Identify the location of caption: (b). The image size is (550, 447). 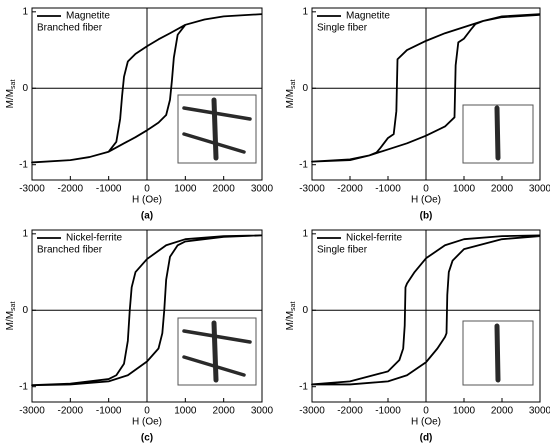
(426, 216).